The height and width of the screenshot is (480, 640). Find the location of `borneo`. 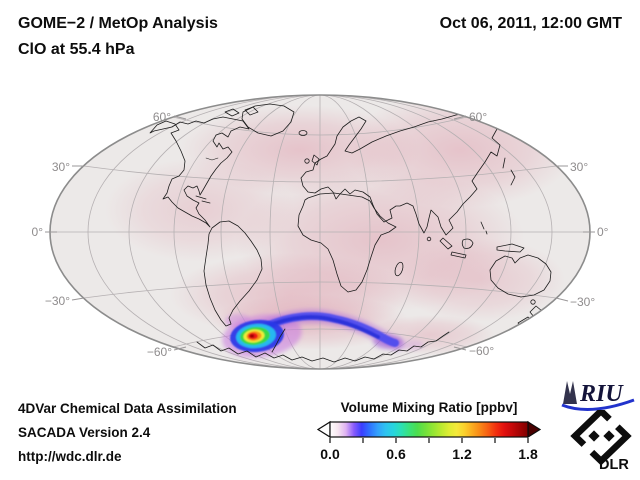

borneo is located at coordinates (467, 243).